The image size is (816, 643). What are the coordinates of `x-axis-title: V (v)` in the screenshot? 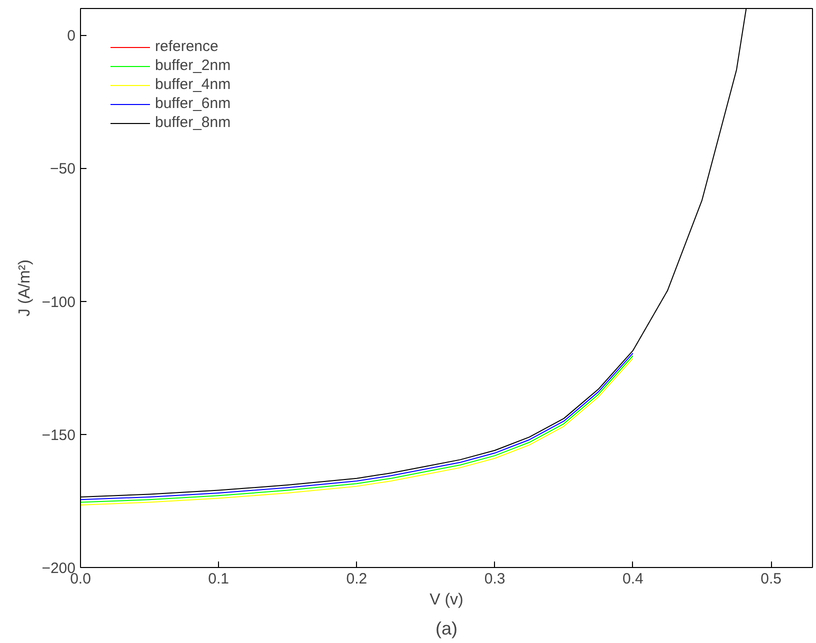 It's located at (447, 600).